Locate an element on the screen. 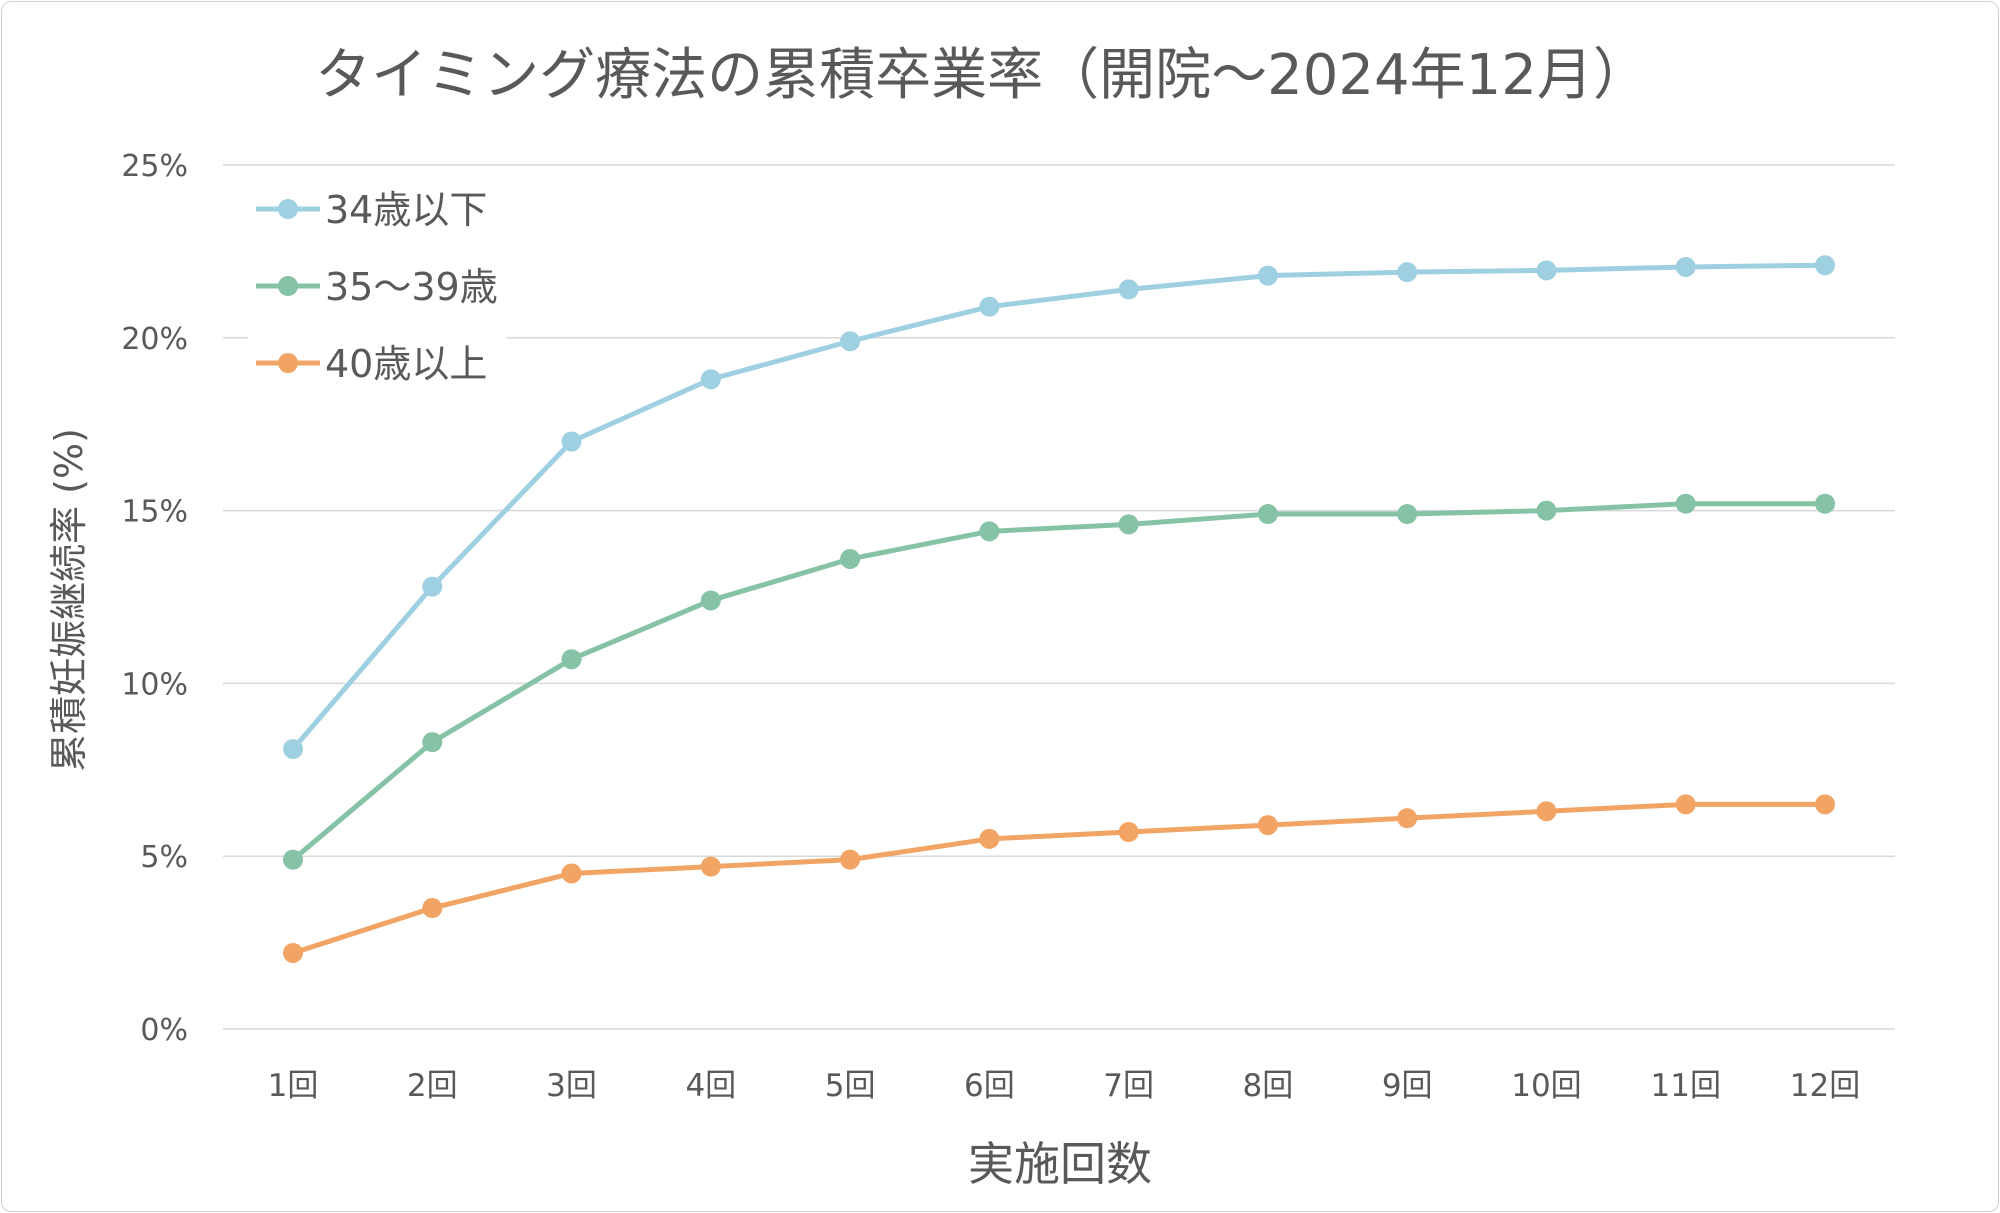 Image resolution: width=2000 pixels, height=1213 pixels. x-tick-label: 8回 is located at coordinates (1268, 1086).